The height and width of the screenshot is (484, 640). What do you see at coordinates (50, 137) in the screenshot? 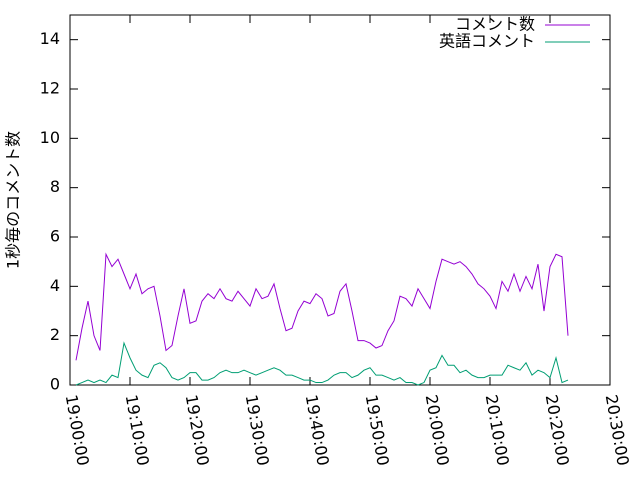
I see `y-tick-label: 10` at bounding box center [50, 137].